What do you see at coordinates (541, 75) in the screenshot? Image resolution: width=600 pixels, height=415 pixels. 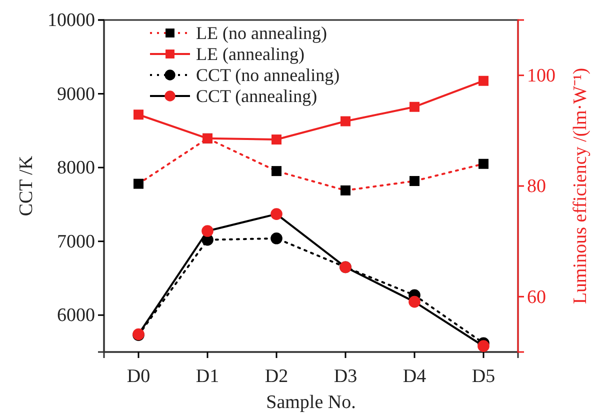 I see `y2-tick-label: 100` at bounding box center [541, 75].